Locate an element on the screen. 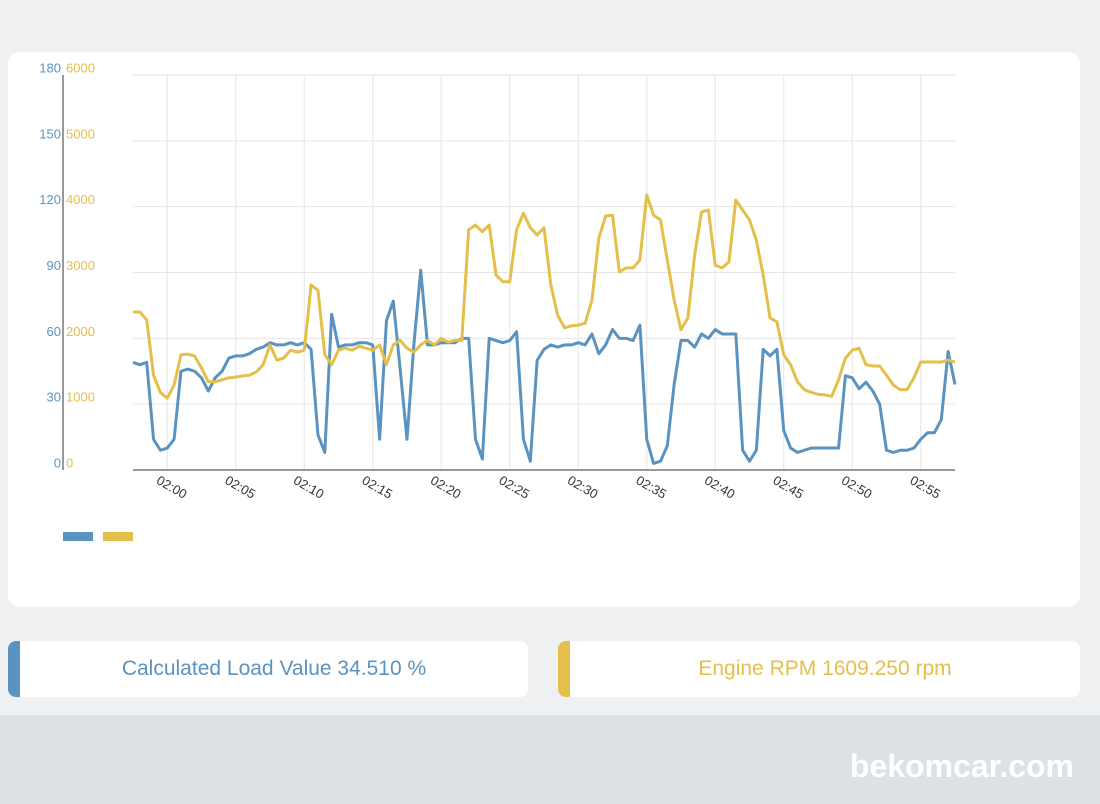  rpm-card: Engine RPM 1609.250 rpm is located at coordinates (819, 669).